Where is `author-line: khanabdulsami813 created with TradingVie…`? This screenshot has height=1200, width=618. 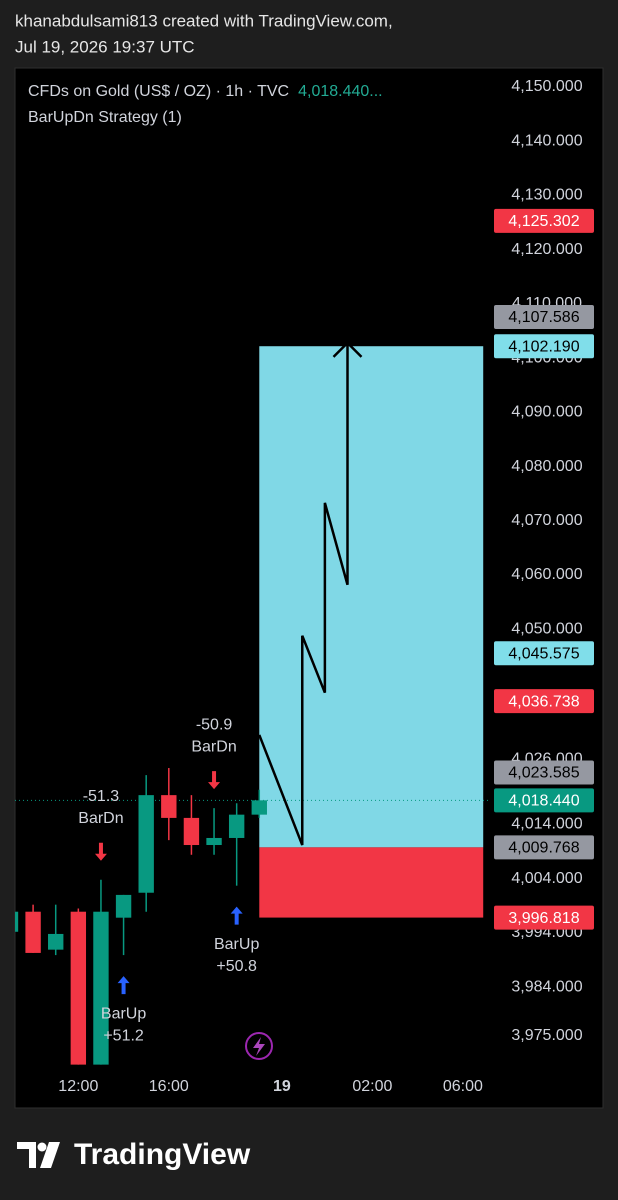
author-line: khanabdulsami813 created with TradingVie… is located at coordinates (204, 20).